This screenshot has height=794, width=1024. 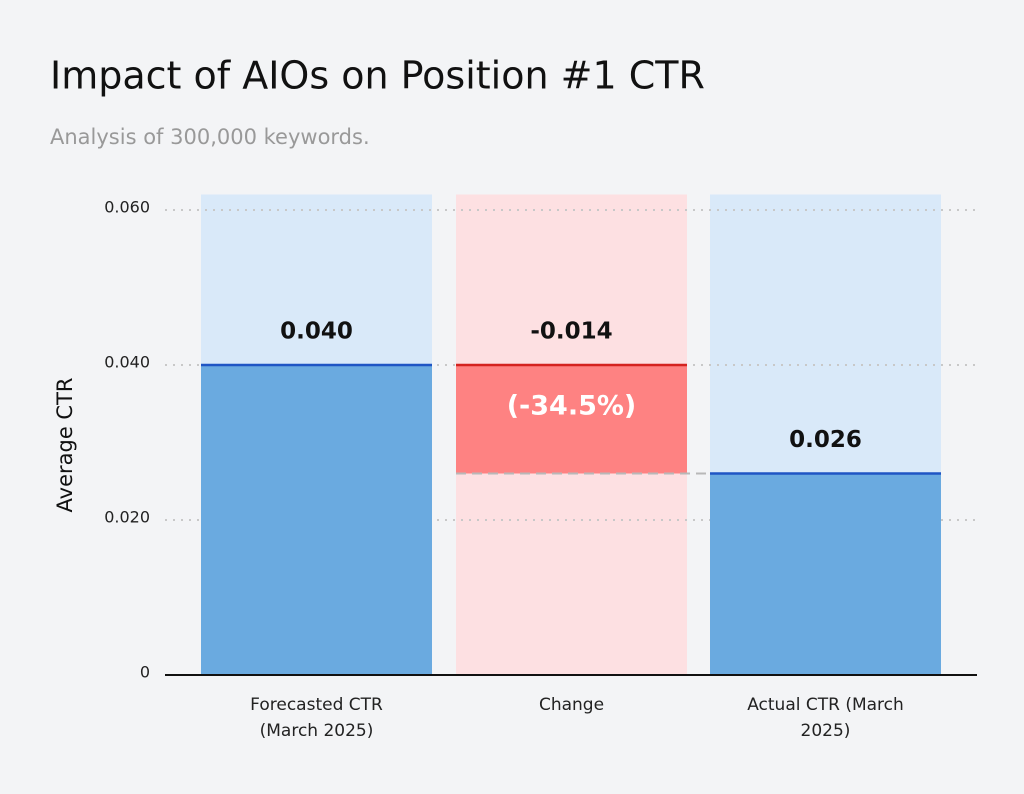 What do you see at coordinates (316, 718) in the screenshot?
I see `x-tick-label: Forecasted CTR (March 2025)` at bounding box center [316, 718].